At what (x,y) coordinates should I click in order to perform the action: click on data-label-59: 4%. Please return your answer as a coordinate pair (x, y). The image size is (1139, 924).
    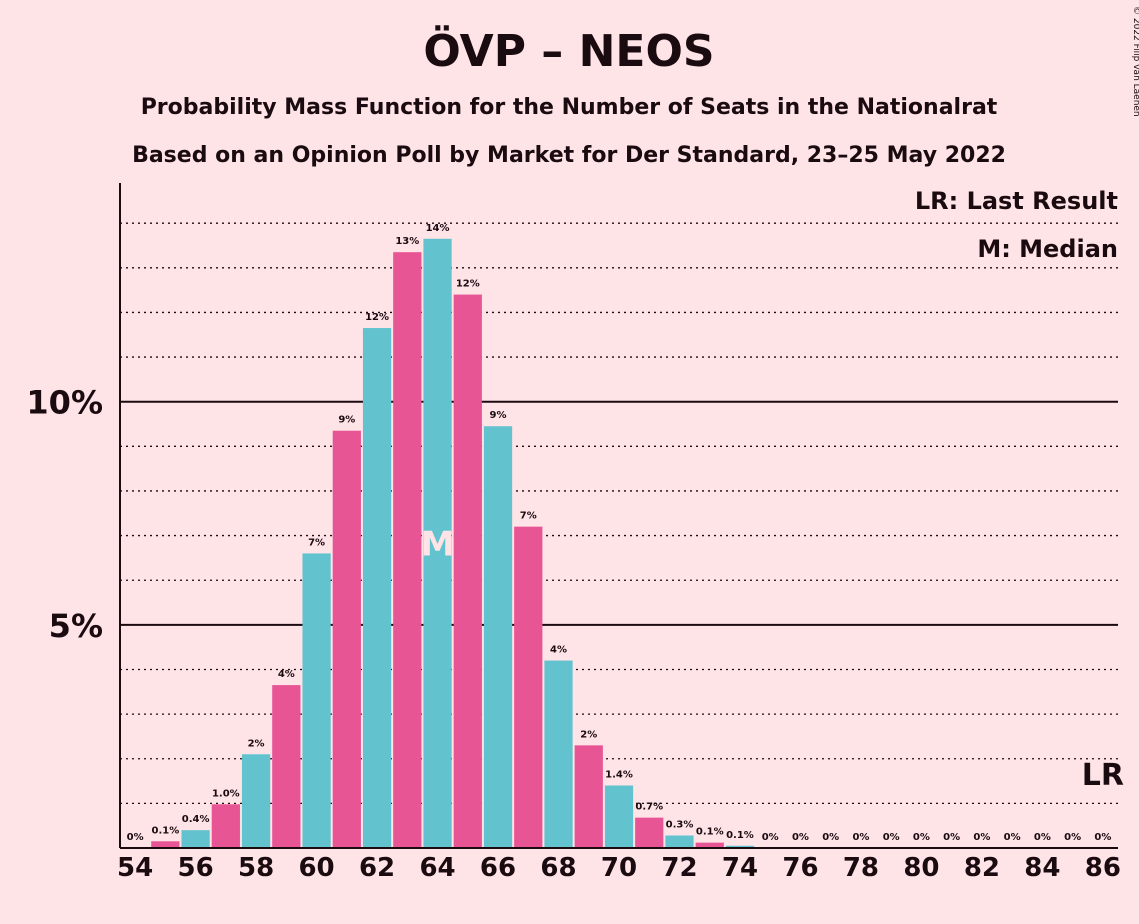
    Looking at the image, I should click on (286, 674).